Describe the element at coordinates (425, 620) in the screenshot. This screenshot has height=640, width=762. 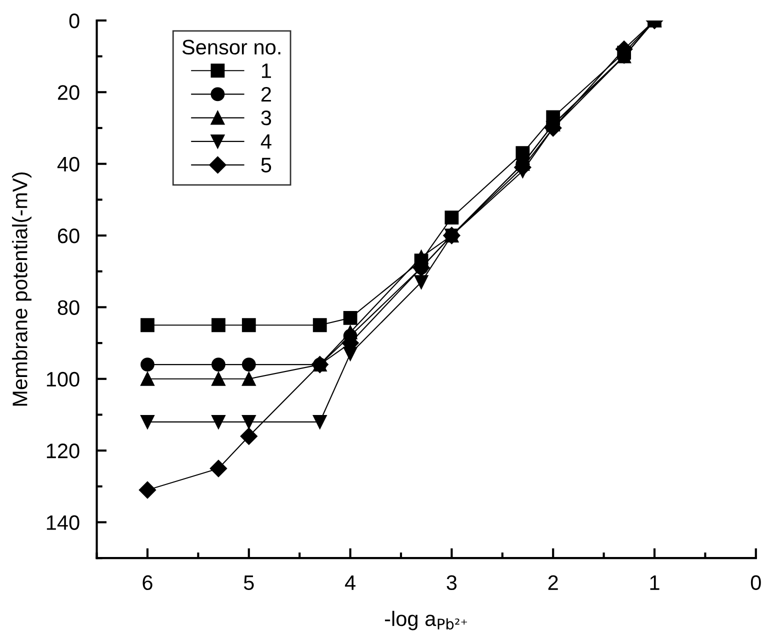
I see `x-axis-title: -log a$_{Pb²⁺}$` at that location.